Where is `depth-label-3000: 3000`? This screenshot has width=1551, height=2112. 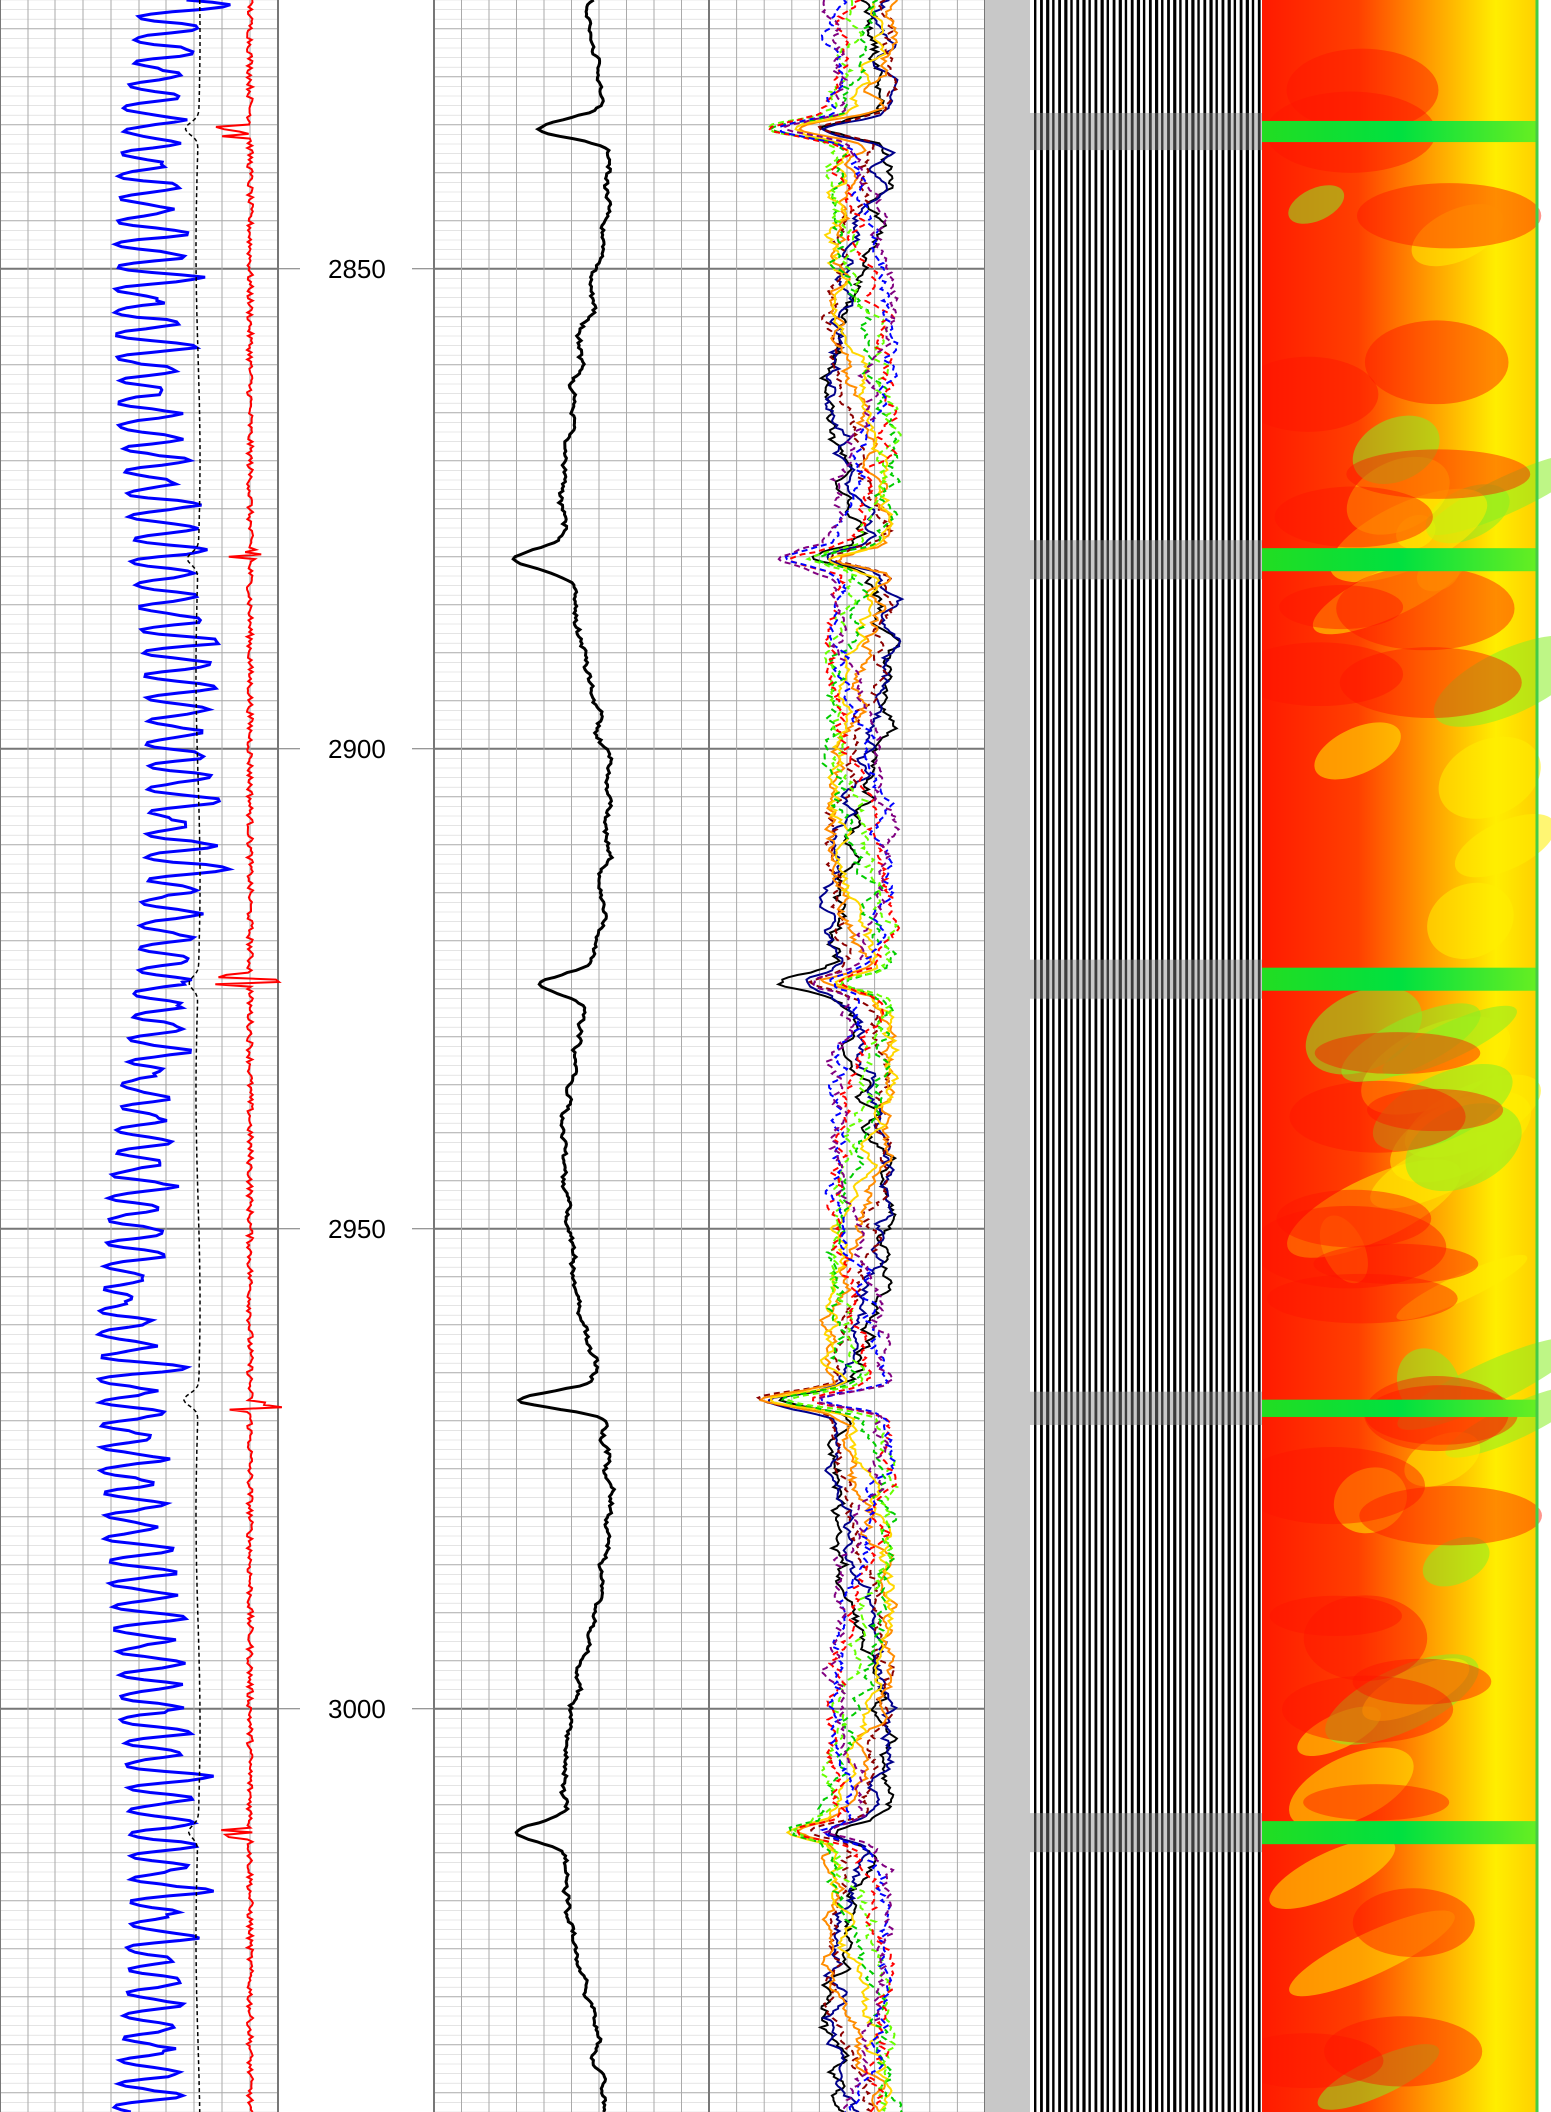 depth-label-3000: 3000 is located at coordinates (357, 1709).